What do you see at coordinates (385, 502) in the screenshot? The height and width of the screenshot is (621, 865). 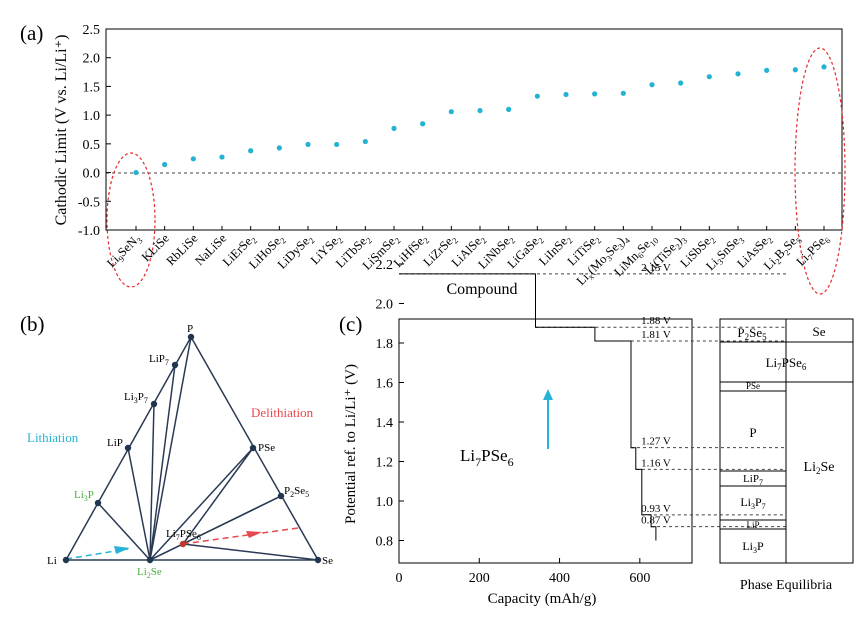 I see `c-y-tick-label: 1.0` at bounding box center [385, 502].